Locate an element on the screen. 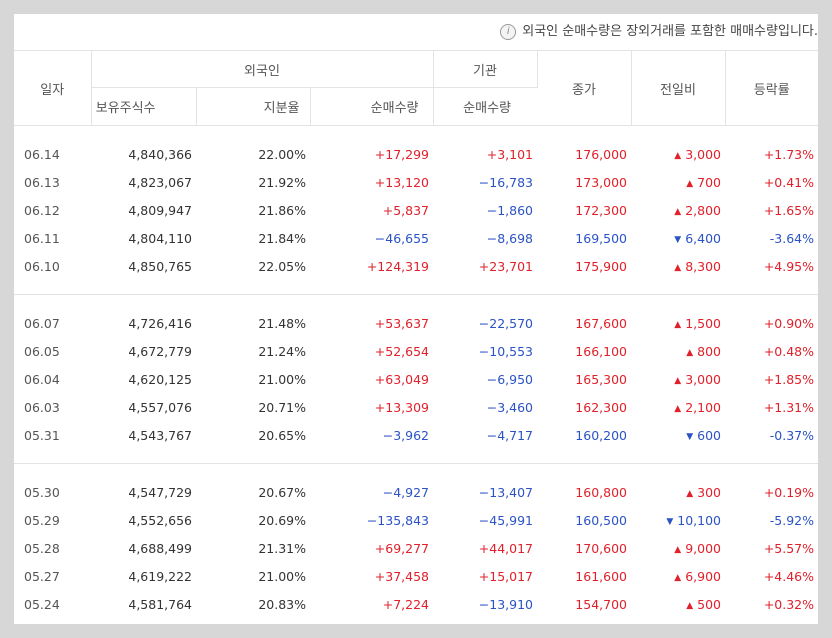  cell-inst-net: −13,910 is located at coordinates (505, 604).